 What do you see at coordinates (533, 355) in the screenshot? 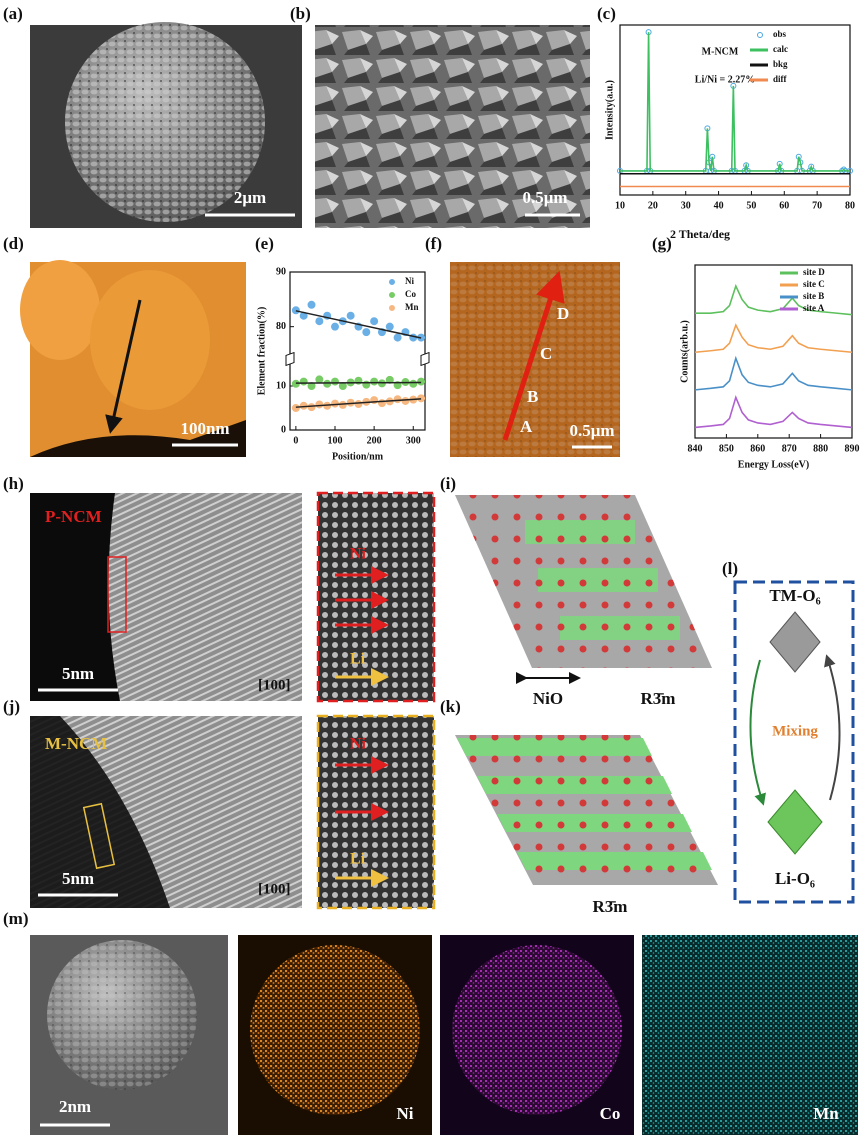
I see `line-scan` at bounding box center [533, 355].